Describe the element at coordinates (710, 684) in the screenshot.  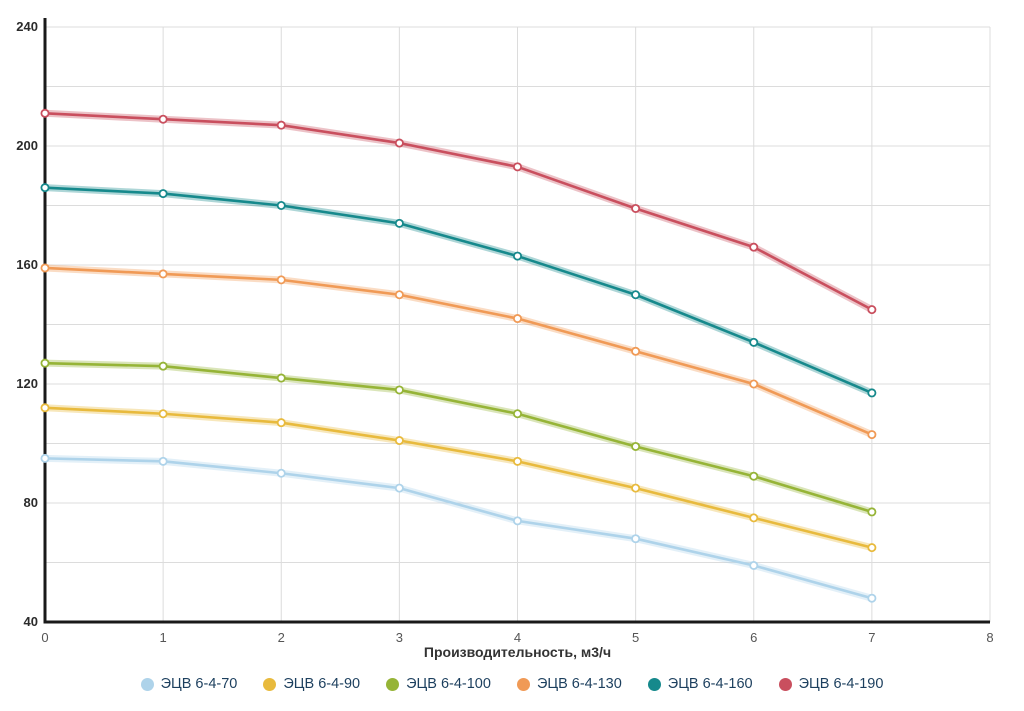
I see `legend-label: ЭЦВ 6-4-160` at that location.